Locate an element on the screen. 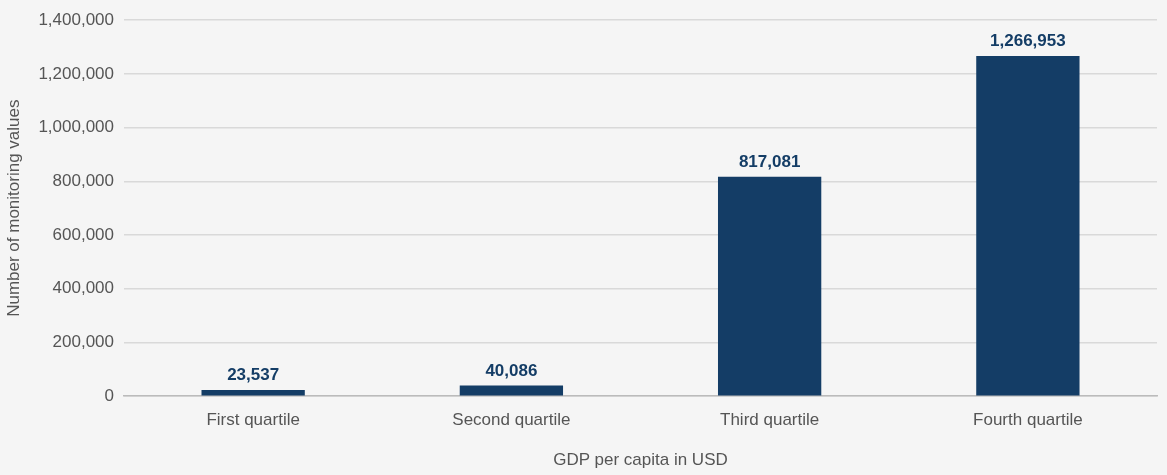 The height and width of the screenshot is (475, 1167). y-tick-label: 1,200,000 is located at coordinates (76, 73).